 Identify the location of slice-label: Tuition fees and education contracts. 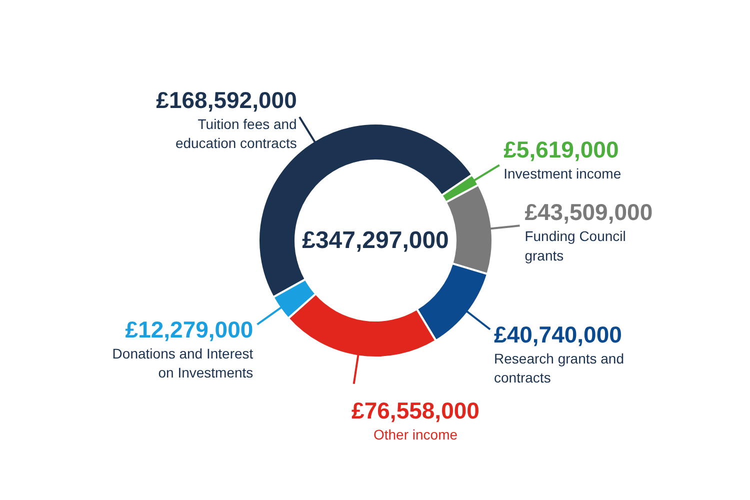
(236, 133).